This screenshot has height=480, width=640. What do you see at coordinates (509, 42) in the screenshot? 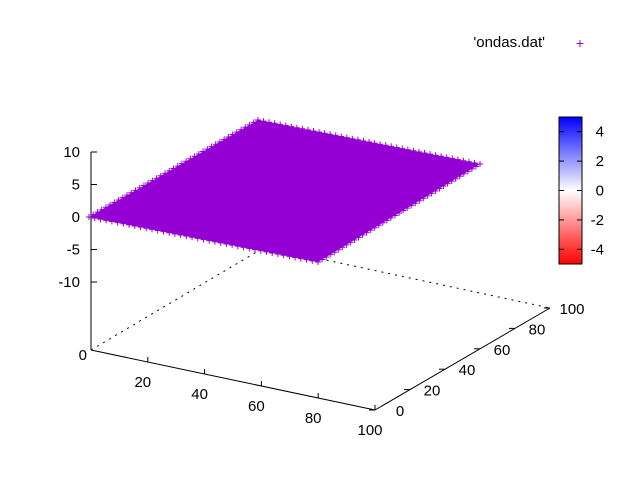
I see `legend-label: 'ondas.dat'` at bounding box center [509, 42].